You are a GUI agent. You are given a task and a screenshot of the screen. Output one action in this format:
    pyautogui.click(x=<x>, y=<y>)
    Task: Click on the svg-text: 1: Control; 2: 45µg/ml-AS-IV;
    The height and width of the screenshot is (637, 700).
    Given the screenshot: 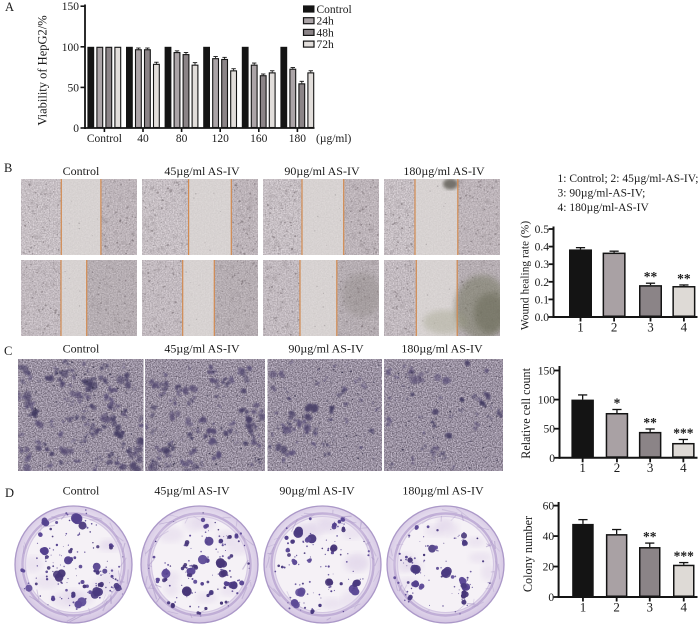 What is the action you would take?
    pyautogui.click(x=628, y=179)
    